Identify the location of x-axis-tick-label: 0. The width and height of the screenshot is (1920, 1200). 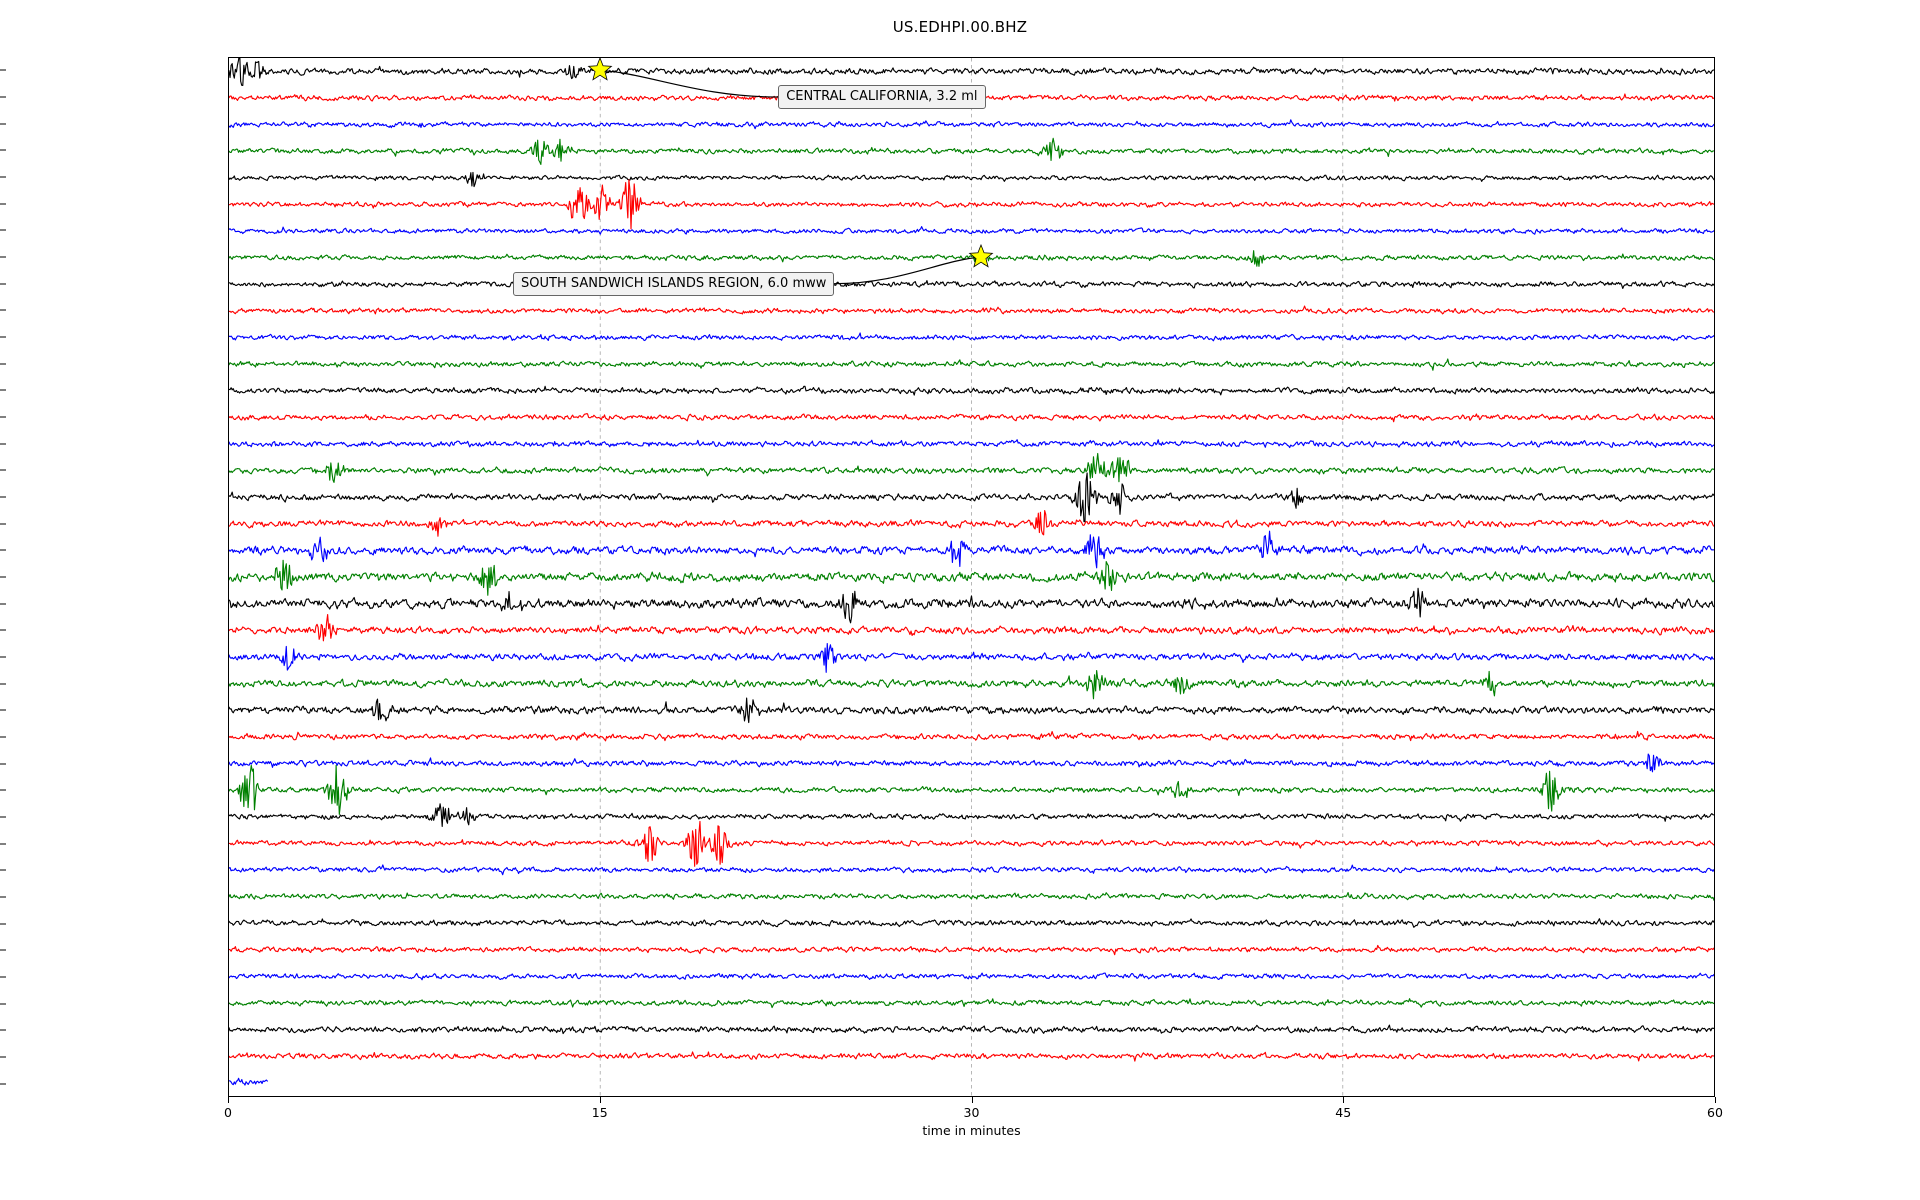
(228, 1112).